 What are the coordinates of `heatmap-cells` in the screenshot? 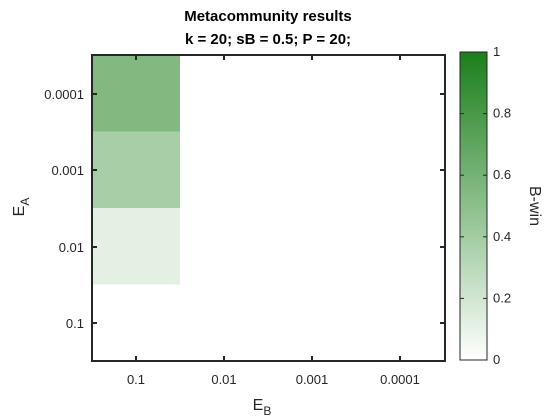 It's located at (136, 170).